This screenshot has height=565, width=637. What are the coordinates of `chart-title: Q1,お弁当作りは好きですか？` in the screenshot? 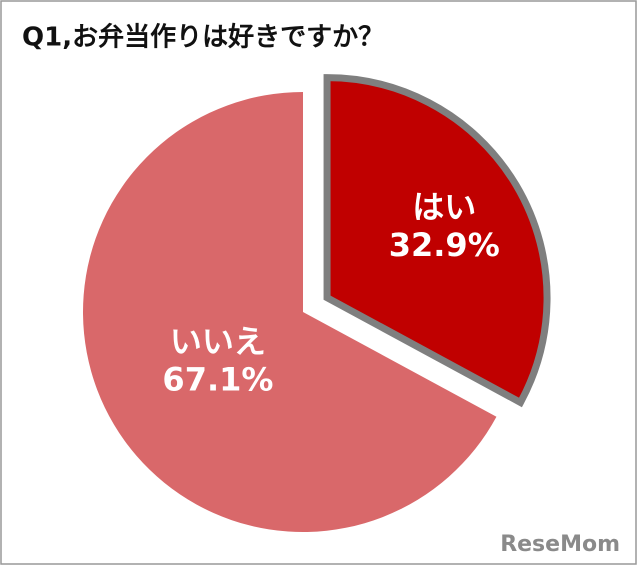 It's located at (203, 37).